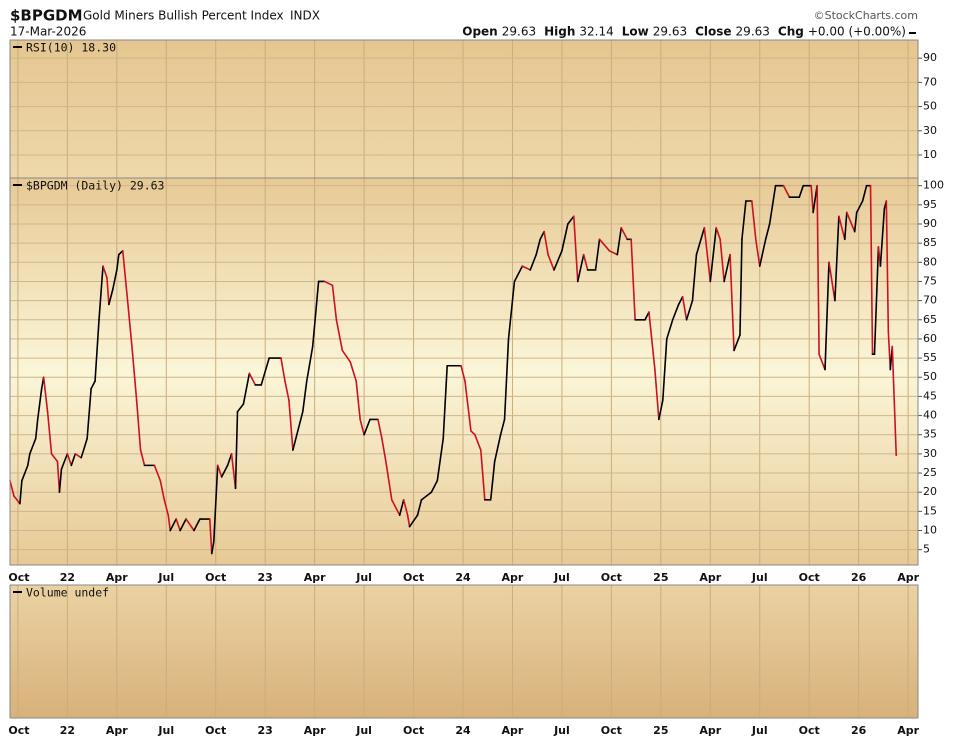  What do you see at coordinates (930, 154) in the screenshot?
I see `y-tick-label: 10` at bounding box center [930, 154].